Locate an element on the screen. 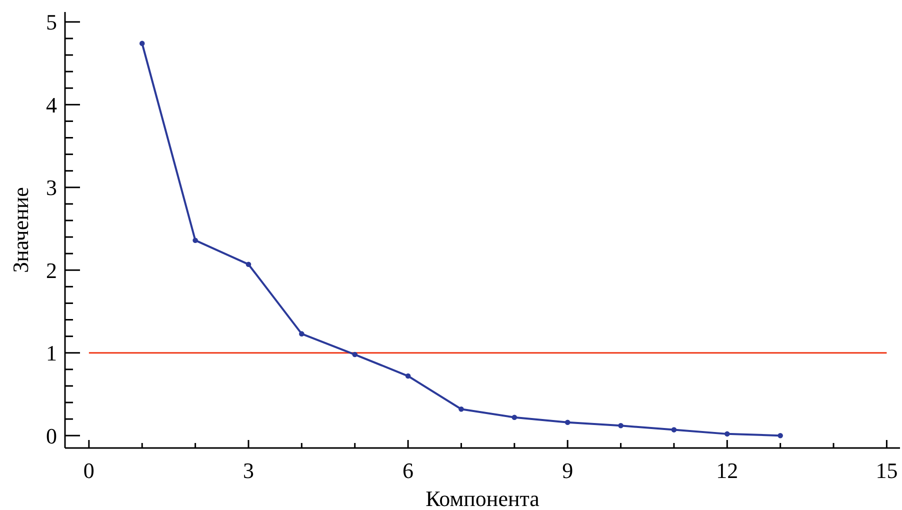  y-tick-label: 5 is located at coordinates (51, 22).